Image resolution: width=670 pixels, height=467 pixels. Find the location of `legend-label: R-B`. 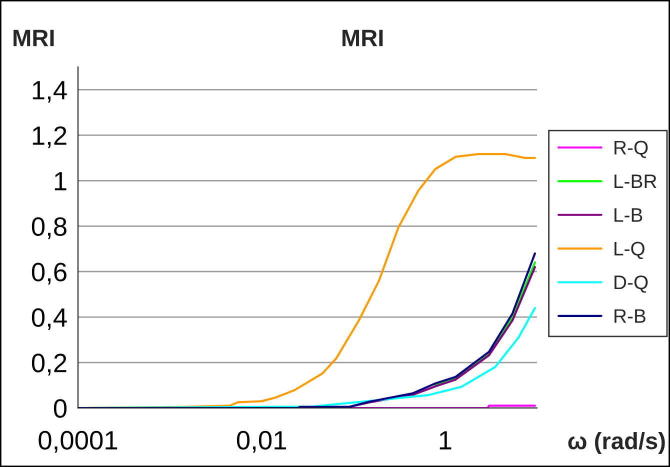

legend-label: R-B is located at coordinates (630, 316).